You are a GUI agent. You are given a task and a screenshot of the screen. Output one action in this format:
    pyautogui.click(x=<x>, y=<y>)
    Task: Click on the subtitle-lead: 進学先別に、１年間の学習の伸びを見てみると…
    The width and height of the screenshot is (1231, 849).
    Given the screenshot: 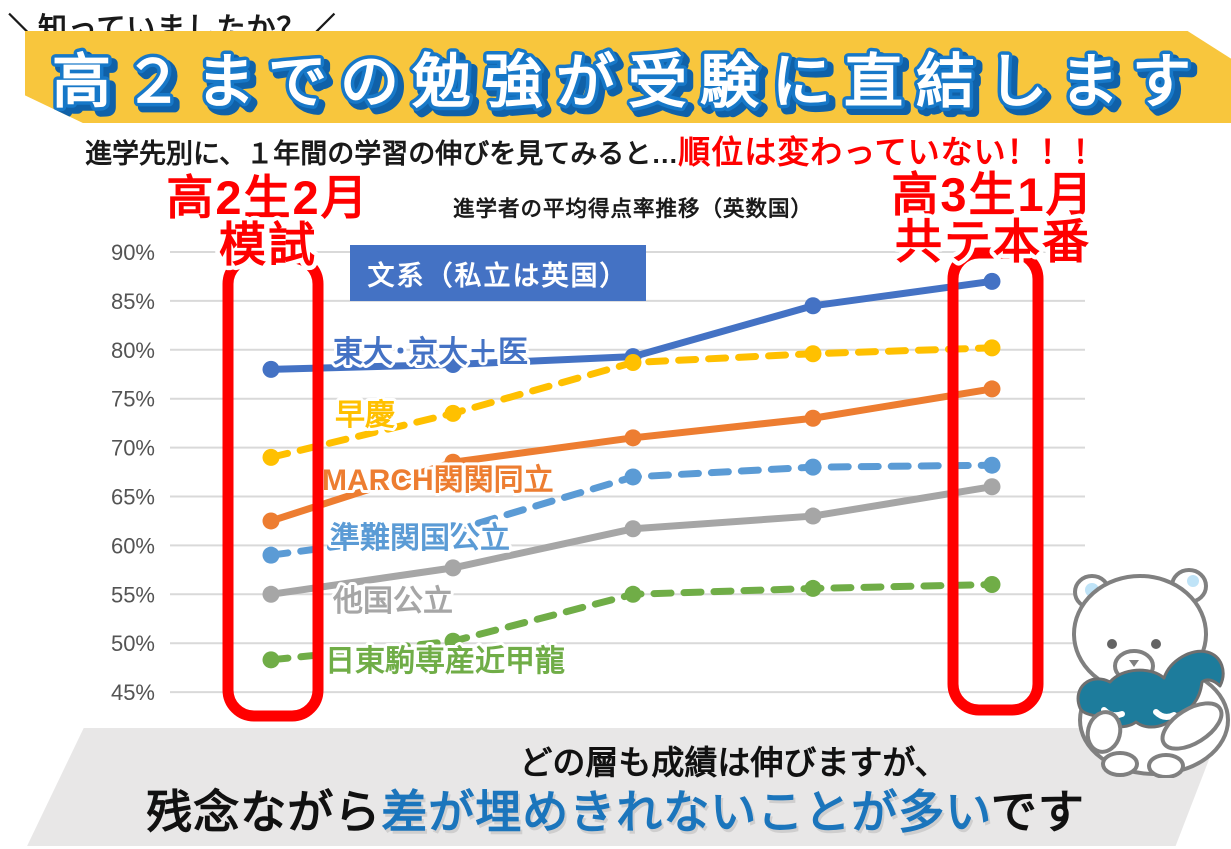 What is the action you would take?
    pyautogui.click(x=382, y=154)
    